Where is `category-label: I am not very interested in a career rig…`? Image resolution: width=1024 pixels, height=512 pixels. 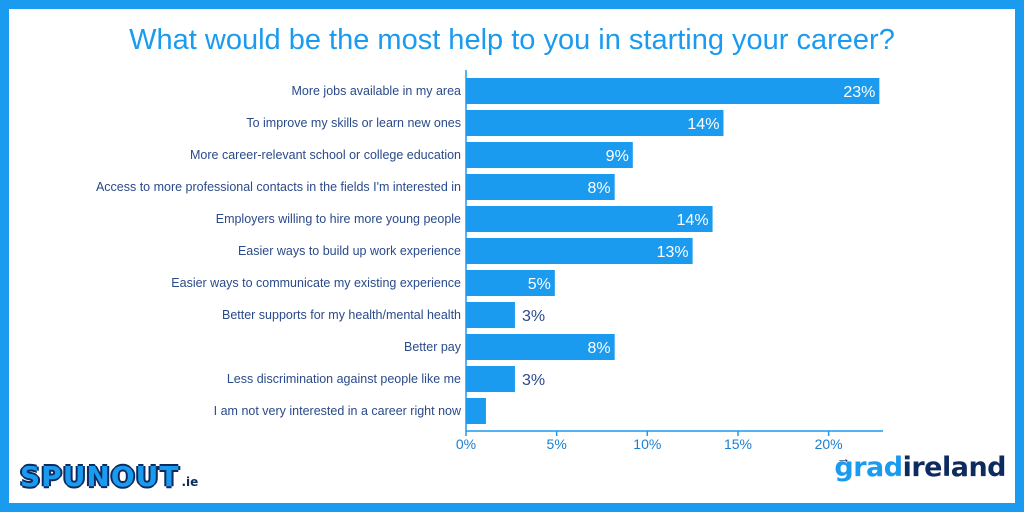 category-label: I am not very interested in a career rig… is located at coordinates (338, 411).